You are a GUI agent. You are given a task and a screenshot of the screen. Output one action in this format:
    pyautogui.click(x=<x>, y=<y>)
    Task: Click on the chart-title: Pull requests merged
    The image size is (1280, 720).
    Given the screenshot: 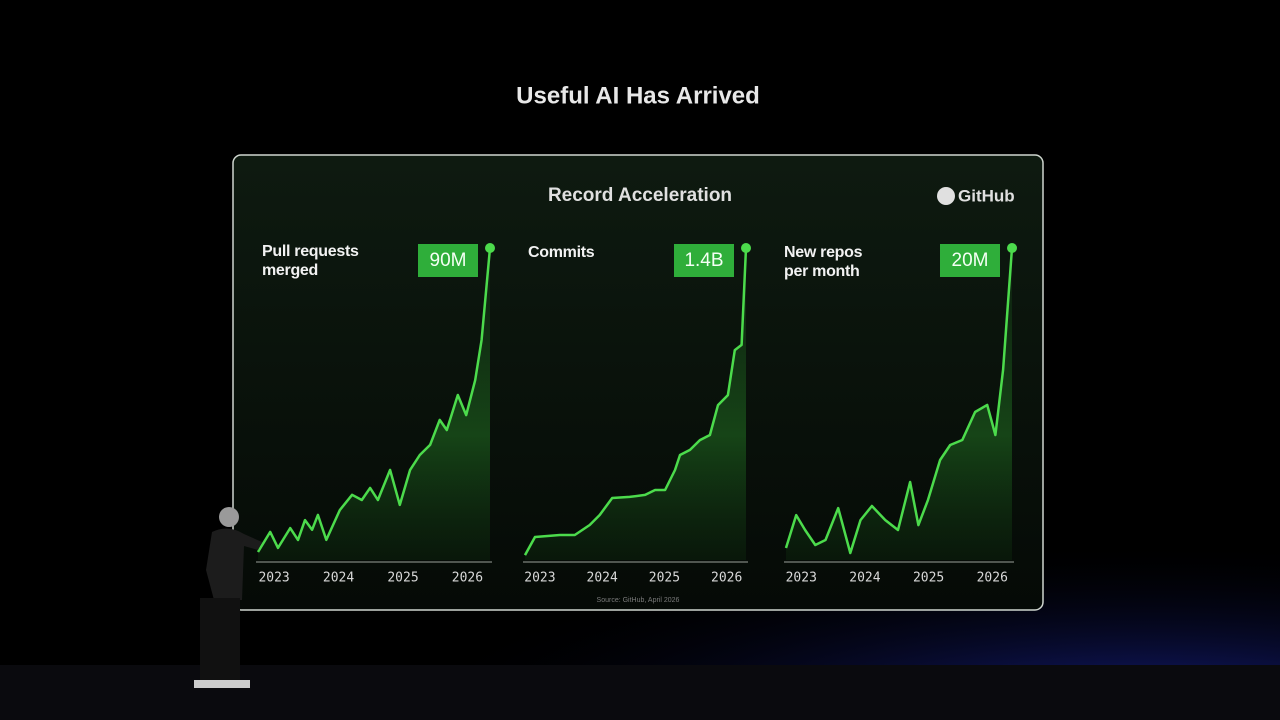 What is the action you would take?
    pyautogui.click(x=310, y=261)
    